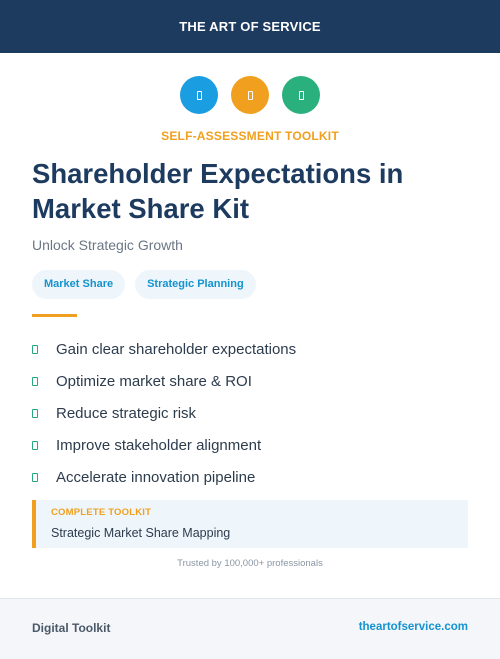 This screenshot has height=659, width=500. What do you see at coordinates (301, 95) in the screenshot?
I see `green-badge-icon` at bounding box center [301, 95].